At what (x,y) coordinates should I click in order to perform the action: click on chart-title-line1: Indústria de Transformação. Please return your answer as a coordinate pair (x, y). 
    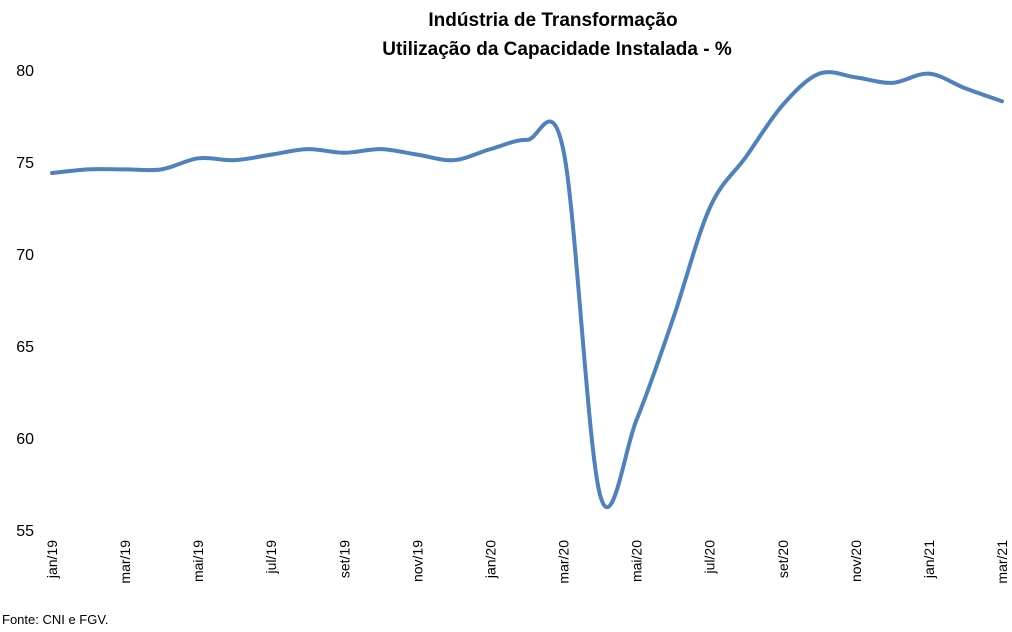
    Looking at the image, I should click on (552, 20).